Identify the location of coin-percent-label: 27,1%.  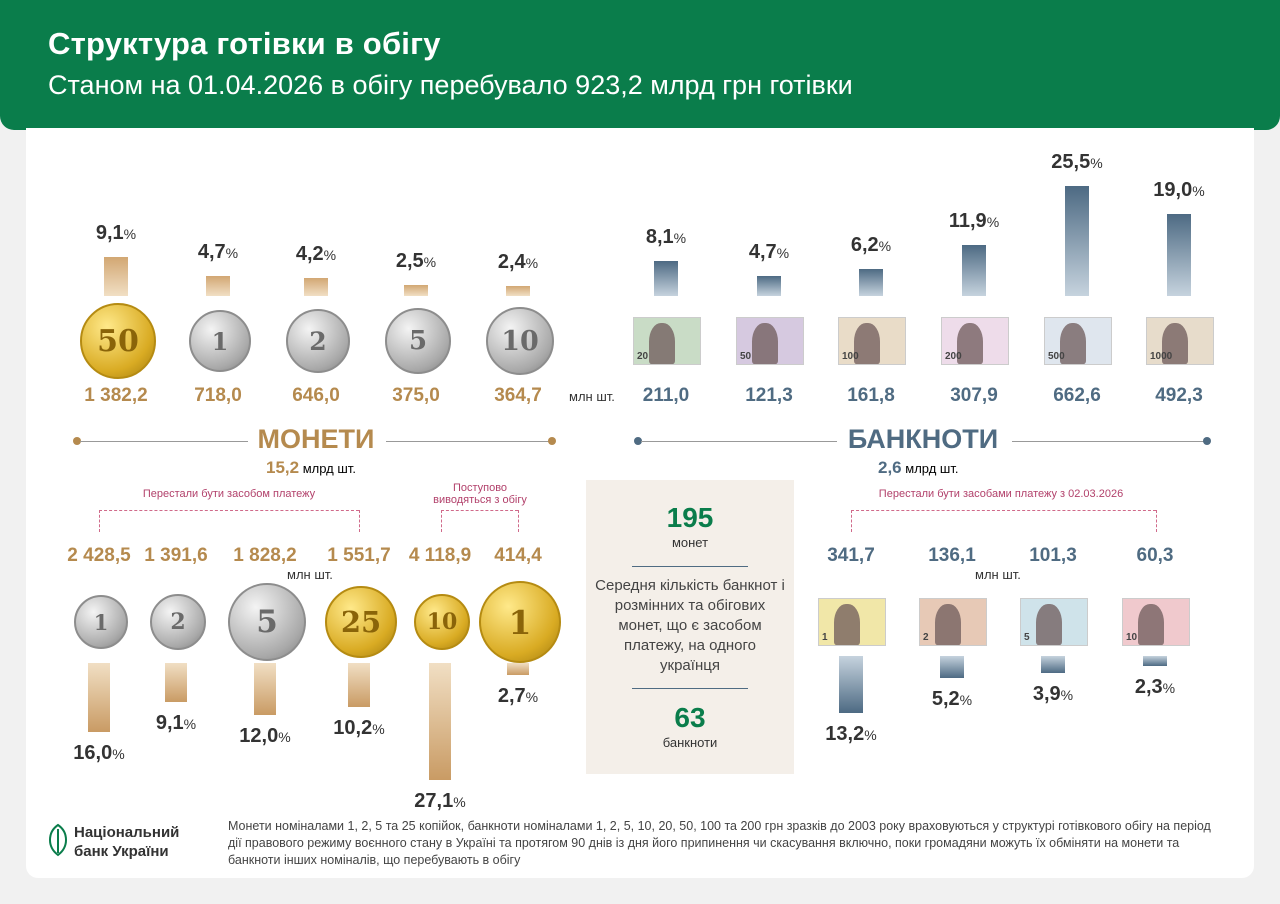
(439, 801).